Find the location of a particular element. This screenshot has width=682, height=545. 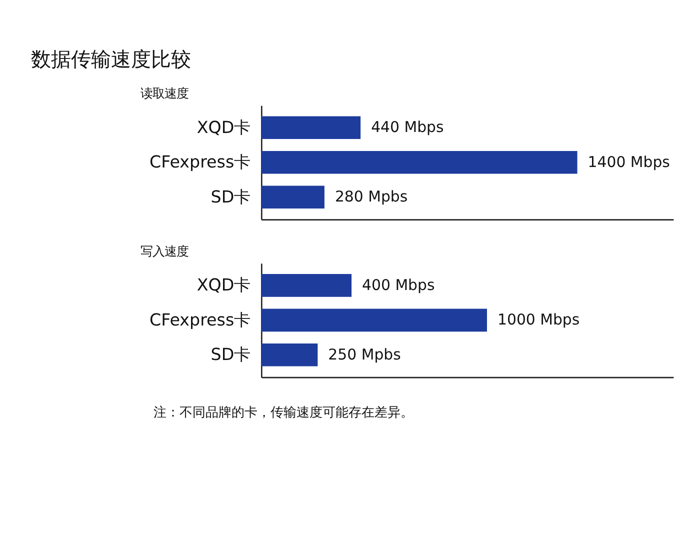

data-label: 1400 Mbps is located at coordinates (629, 161).